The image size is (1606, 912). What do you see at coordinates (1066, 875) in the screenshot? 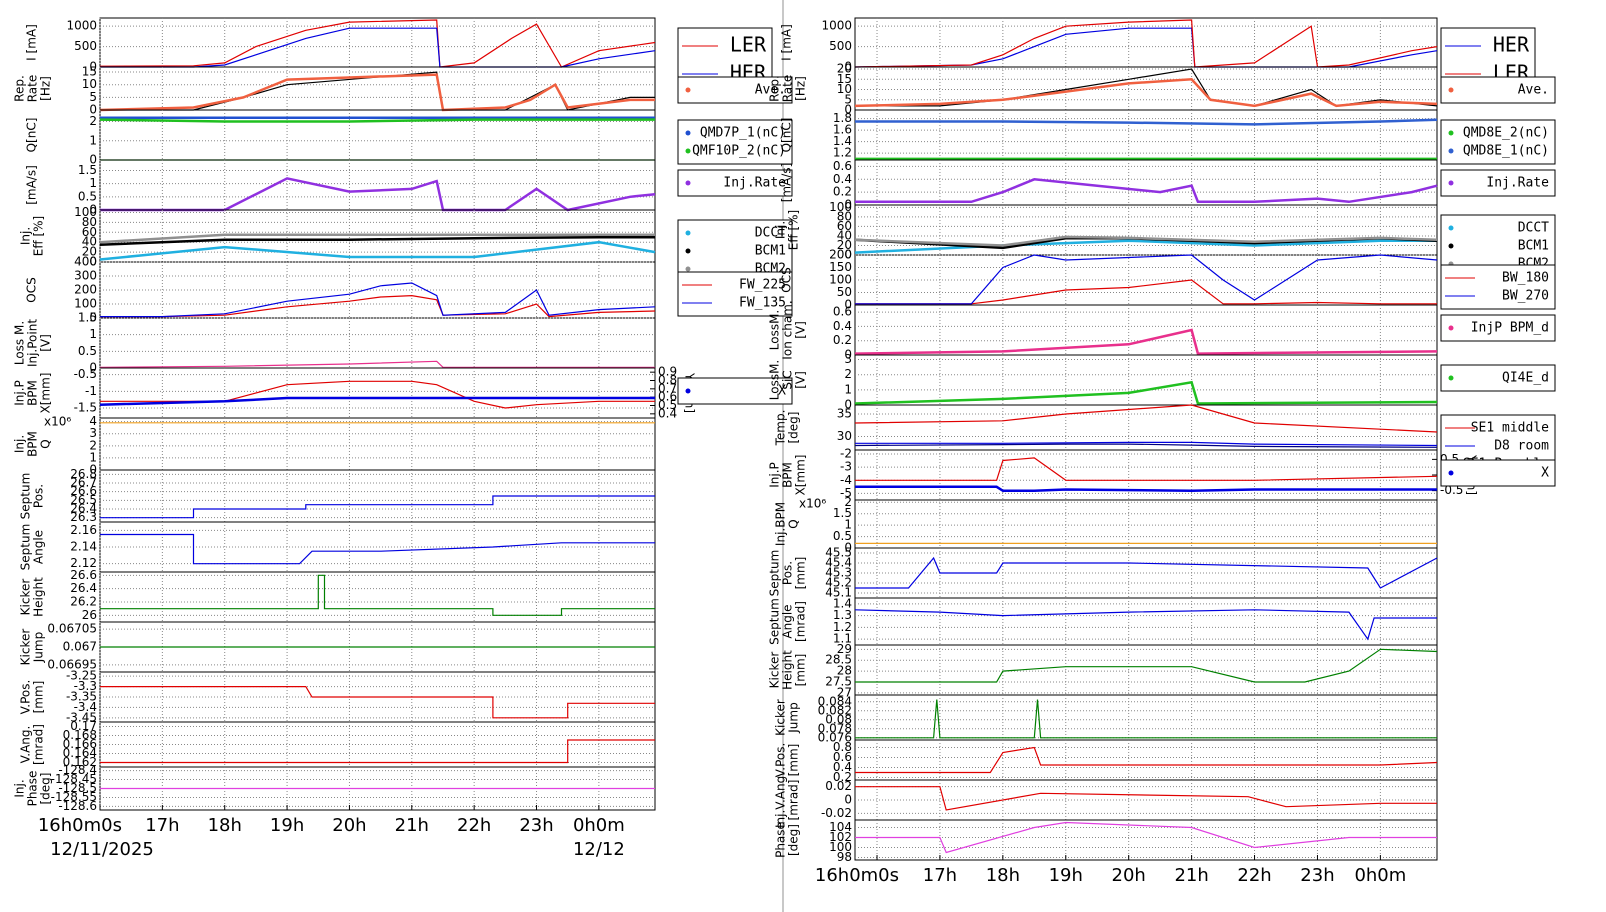
I see `x-tick-label: 19h` at bounding box center [1066, 875].